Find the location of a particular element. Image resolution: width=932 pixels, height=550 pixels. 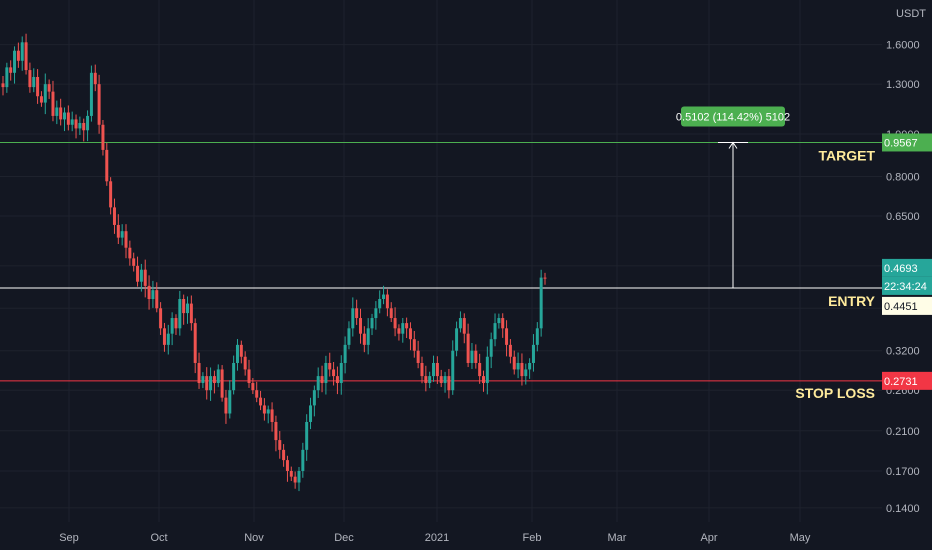

countdown-badge: 22:34:24 is located at coordinates (905, 287).